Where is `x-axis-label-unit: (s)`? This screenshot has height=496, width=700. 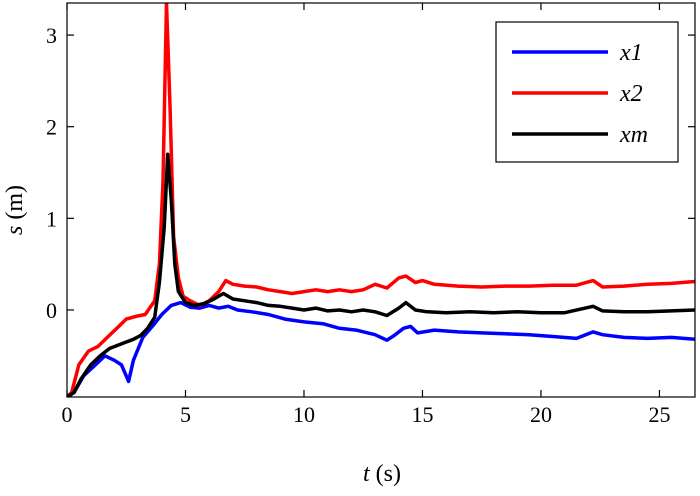 x-axis-label-unit: (s) is located at coordinates (385, 474).